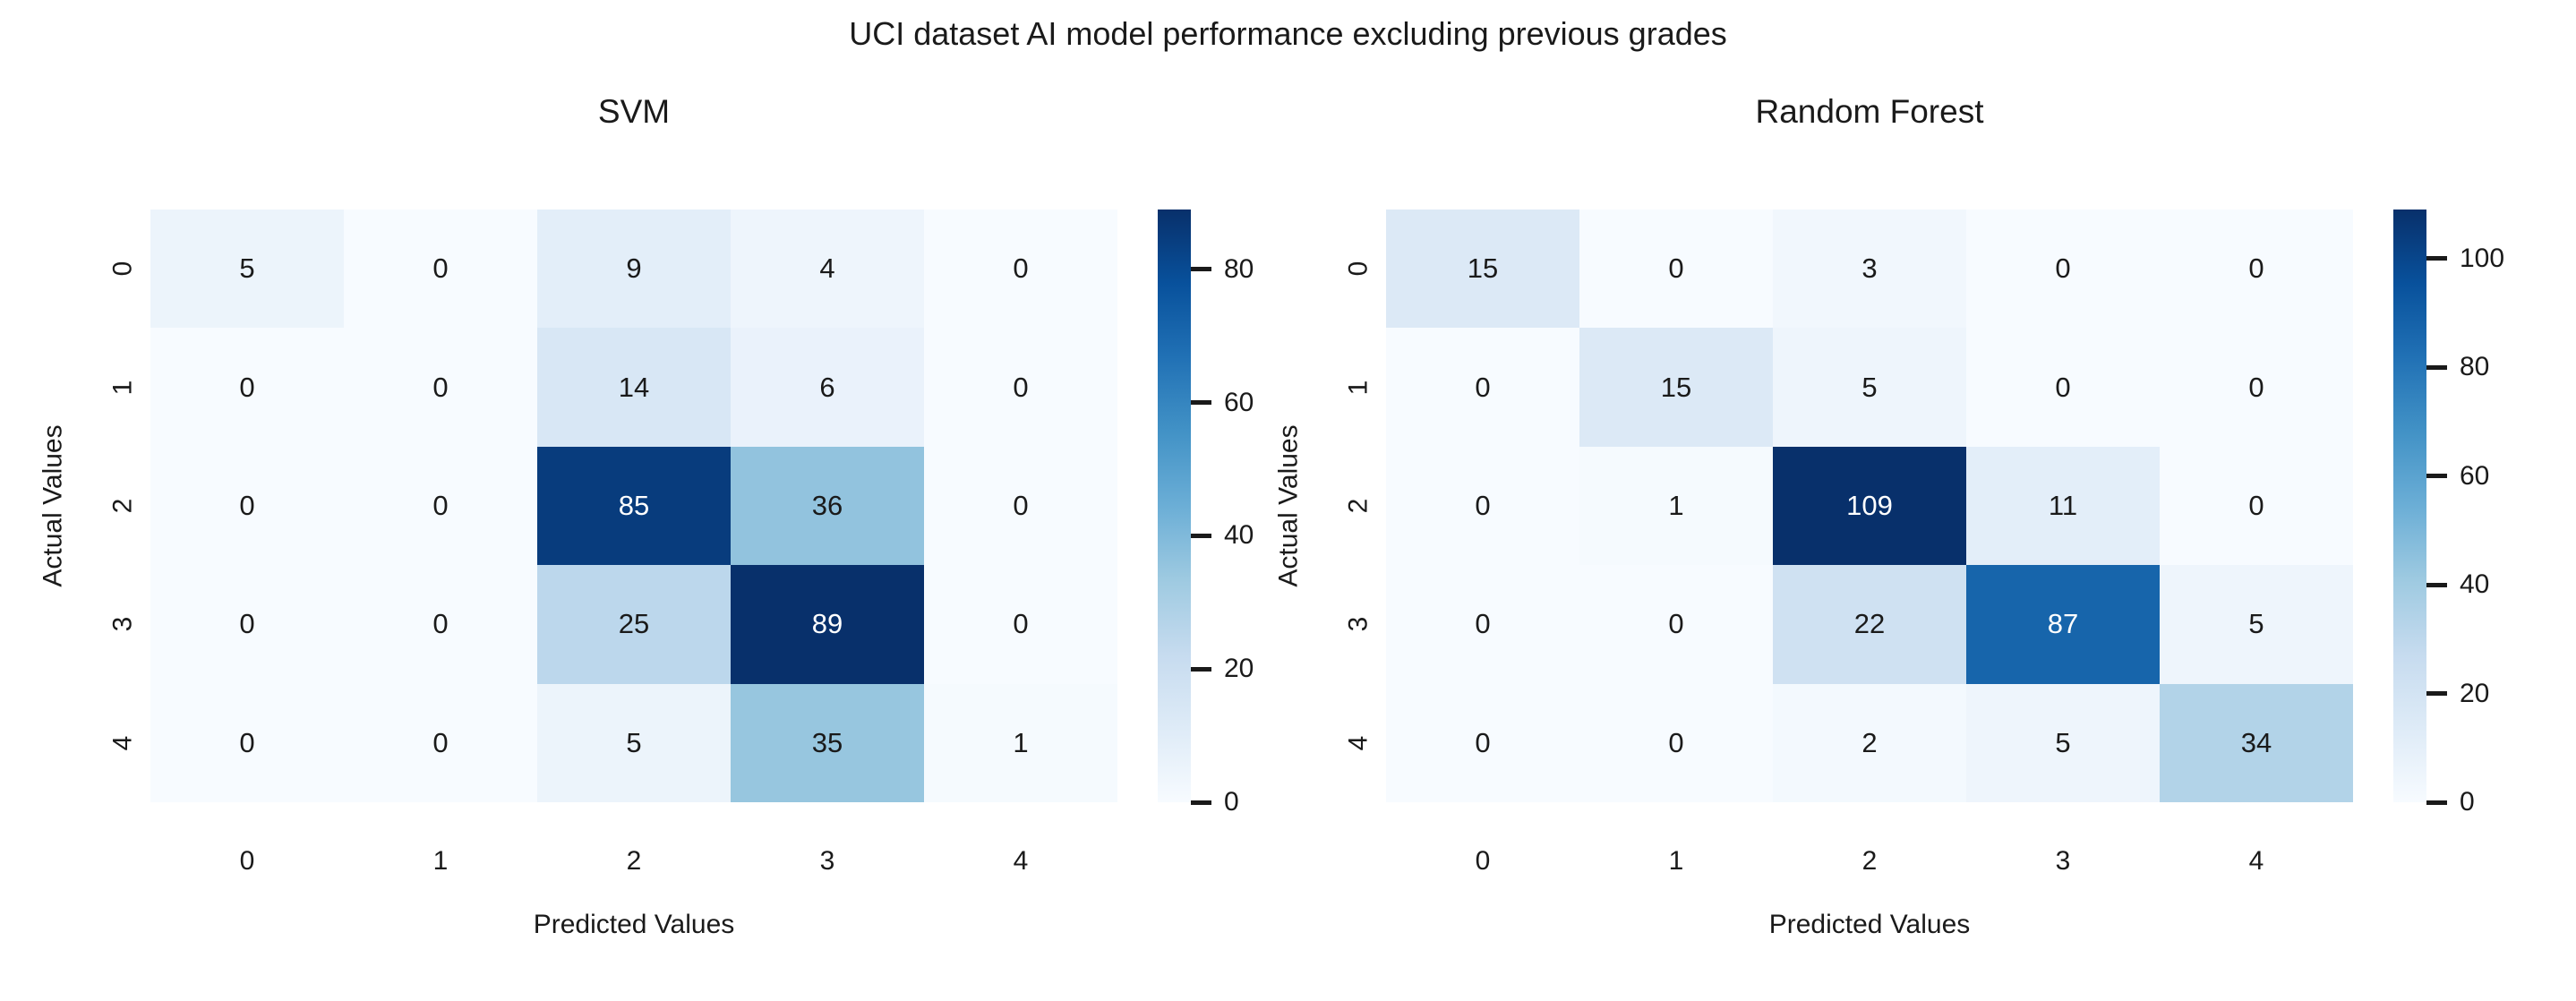 The width and height of the screenshot is (2576, 1001). I want to click on heatmap-cell: 22, so click(1870, 624).